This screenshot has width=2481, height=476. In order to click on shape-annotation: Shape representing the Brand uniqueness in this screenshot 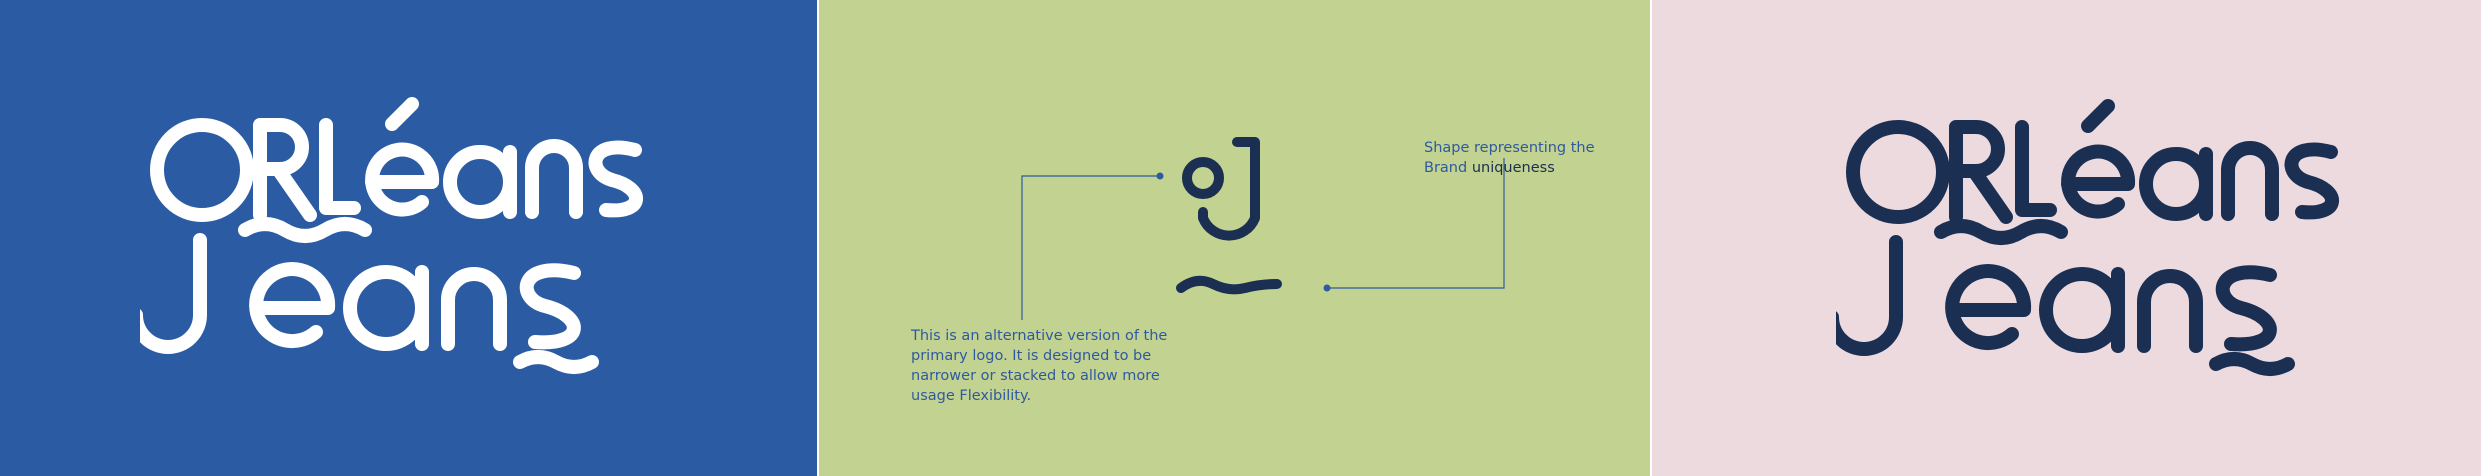, I will do `click(1509, 158)`.